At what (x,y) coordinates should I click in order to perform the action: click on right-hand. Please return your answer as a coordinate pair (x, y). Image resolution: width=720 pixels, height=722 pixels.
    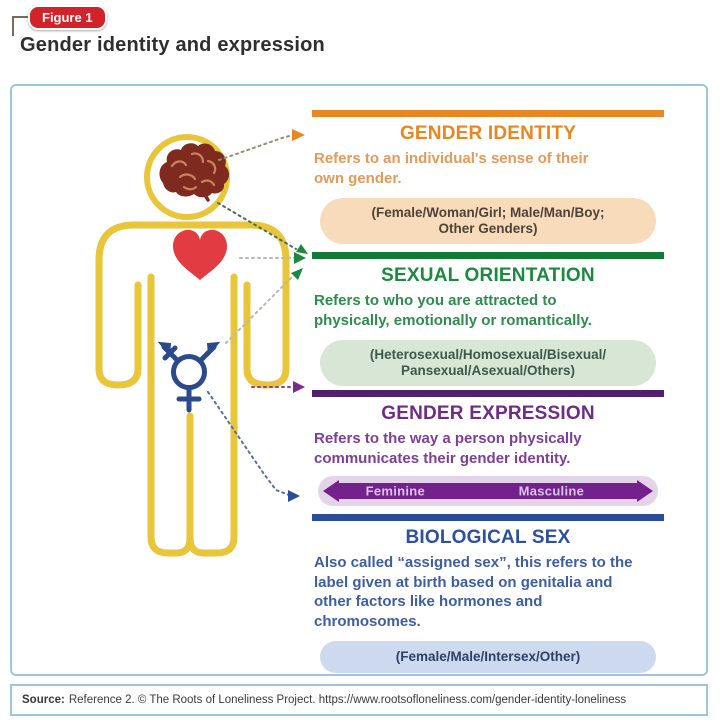
    Looking at the image, I should click on (266, 335).